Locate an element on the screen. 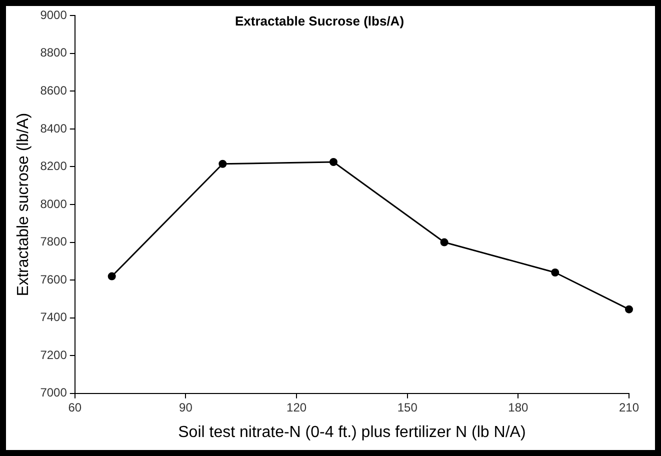 The width and height of the screenshot is (661, 456). x-tick-label: 90 is located at coordinates (186, 407).